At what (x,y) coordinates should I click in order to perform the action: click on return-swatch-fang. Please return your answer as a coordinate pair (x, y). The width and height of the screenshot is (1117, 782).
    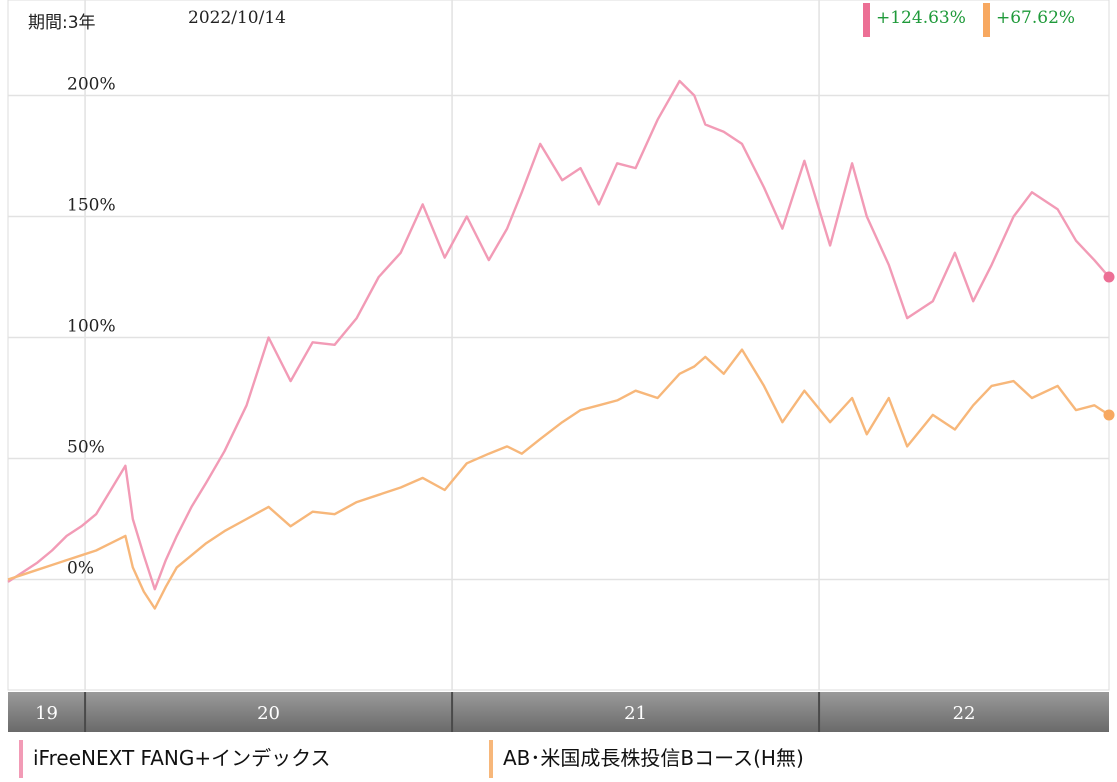
    Looking at the image, I should click on (866, 20).